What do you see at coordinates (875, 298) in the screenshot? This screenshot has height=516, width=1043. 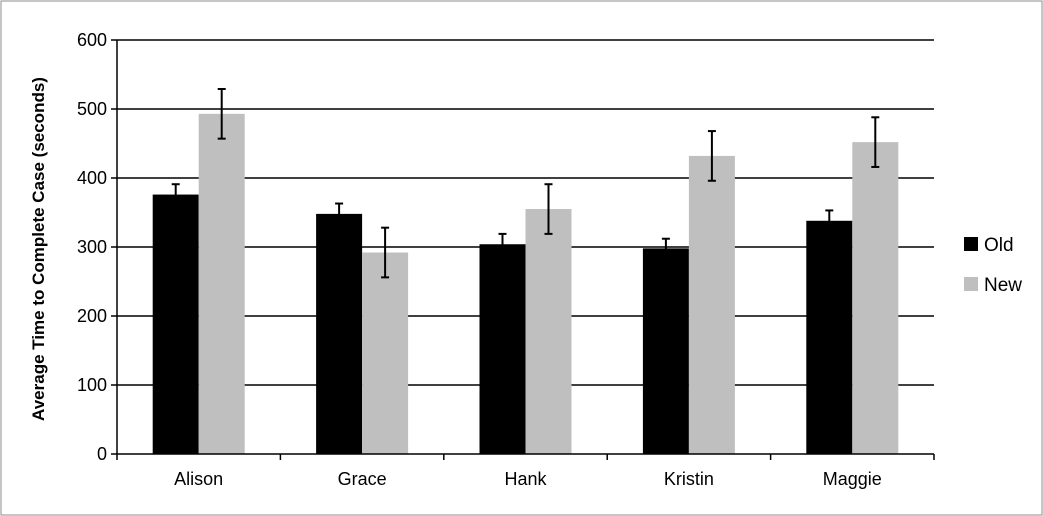 I see `bar-new-maggie` at bounding box center [875, 298].